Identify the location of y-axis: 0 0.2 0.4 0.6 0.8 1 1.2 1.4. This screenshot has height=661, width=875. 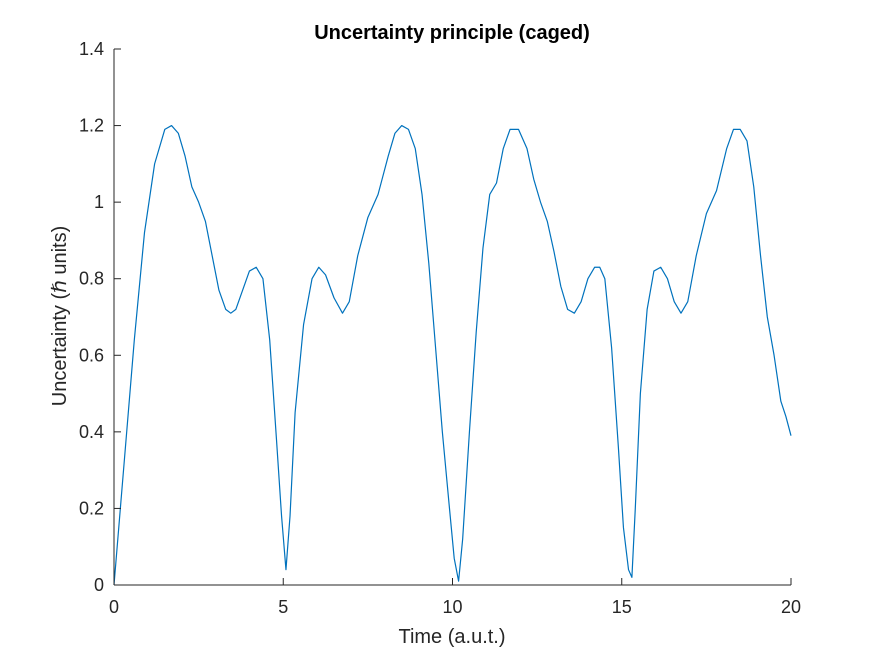
(100, 317).